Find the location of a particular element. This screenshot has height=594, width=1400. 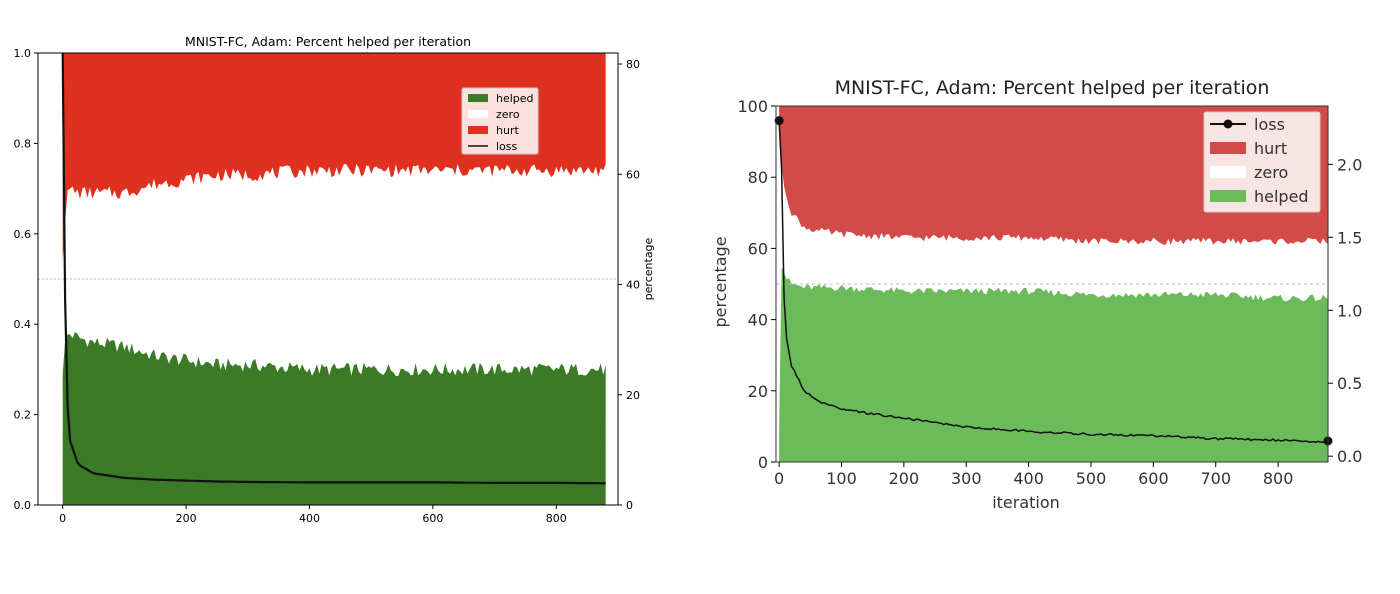

y-right-axis-label: percentage is located at coordinates (648, 268).